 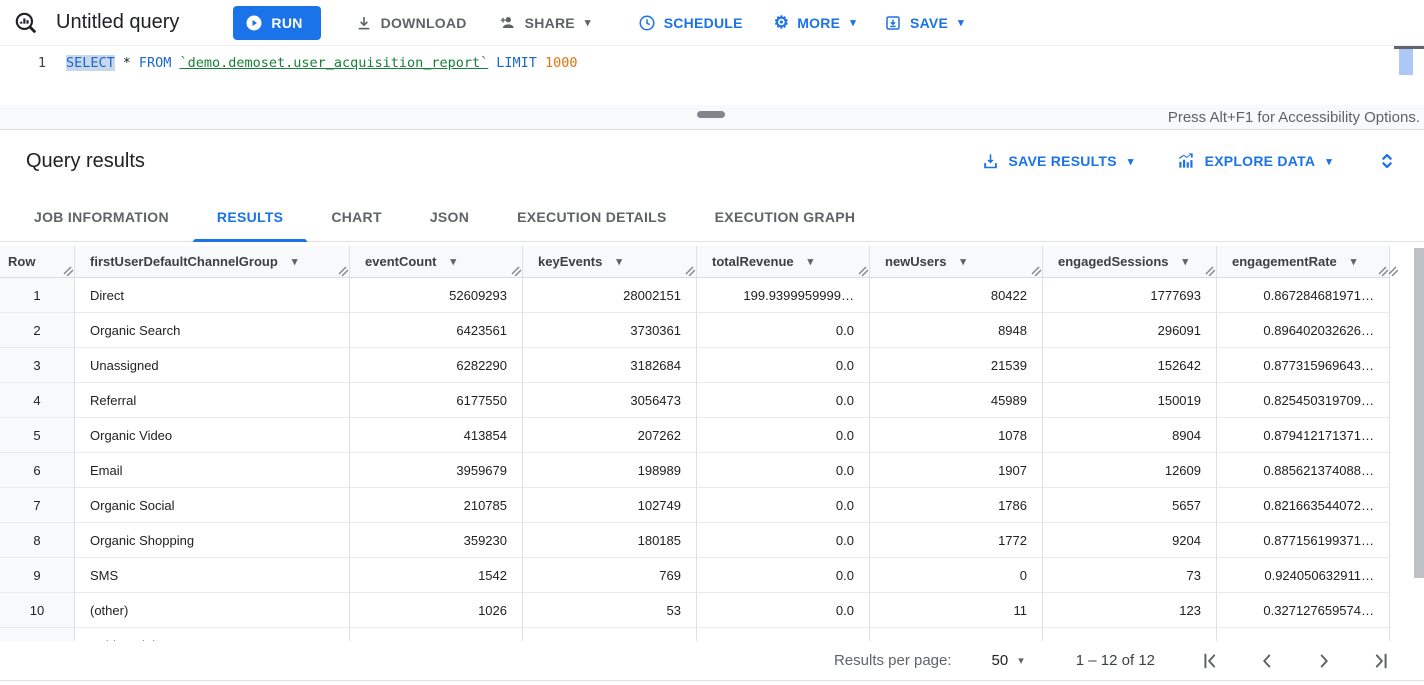 What do you see at coordinates (101, 216) in the screenshot?
I see `tab-job-information: JOB INFORMATION` at bounding box center [101, 216].